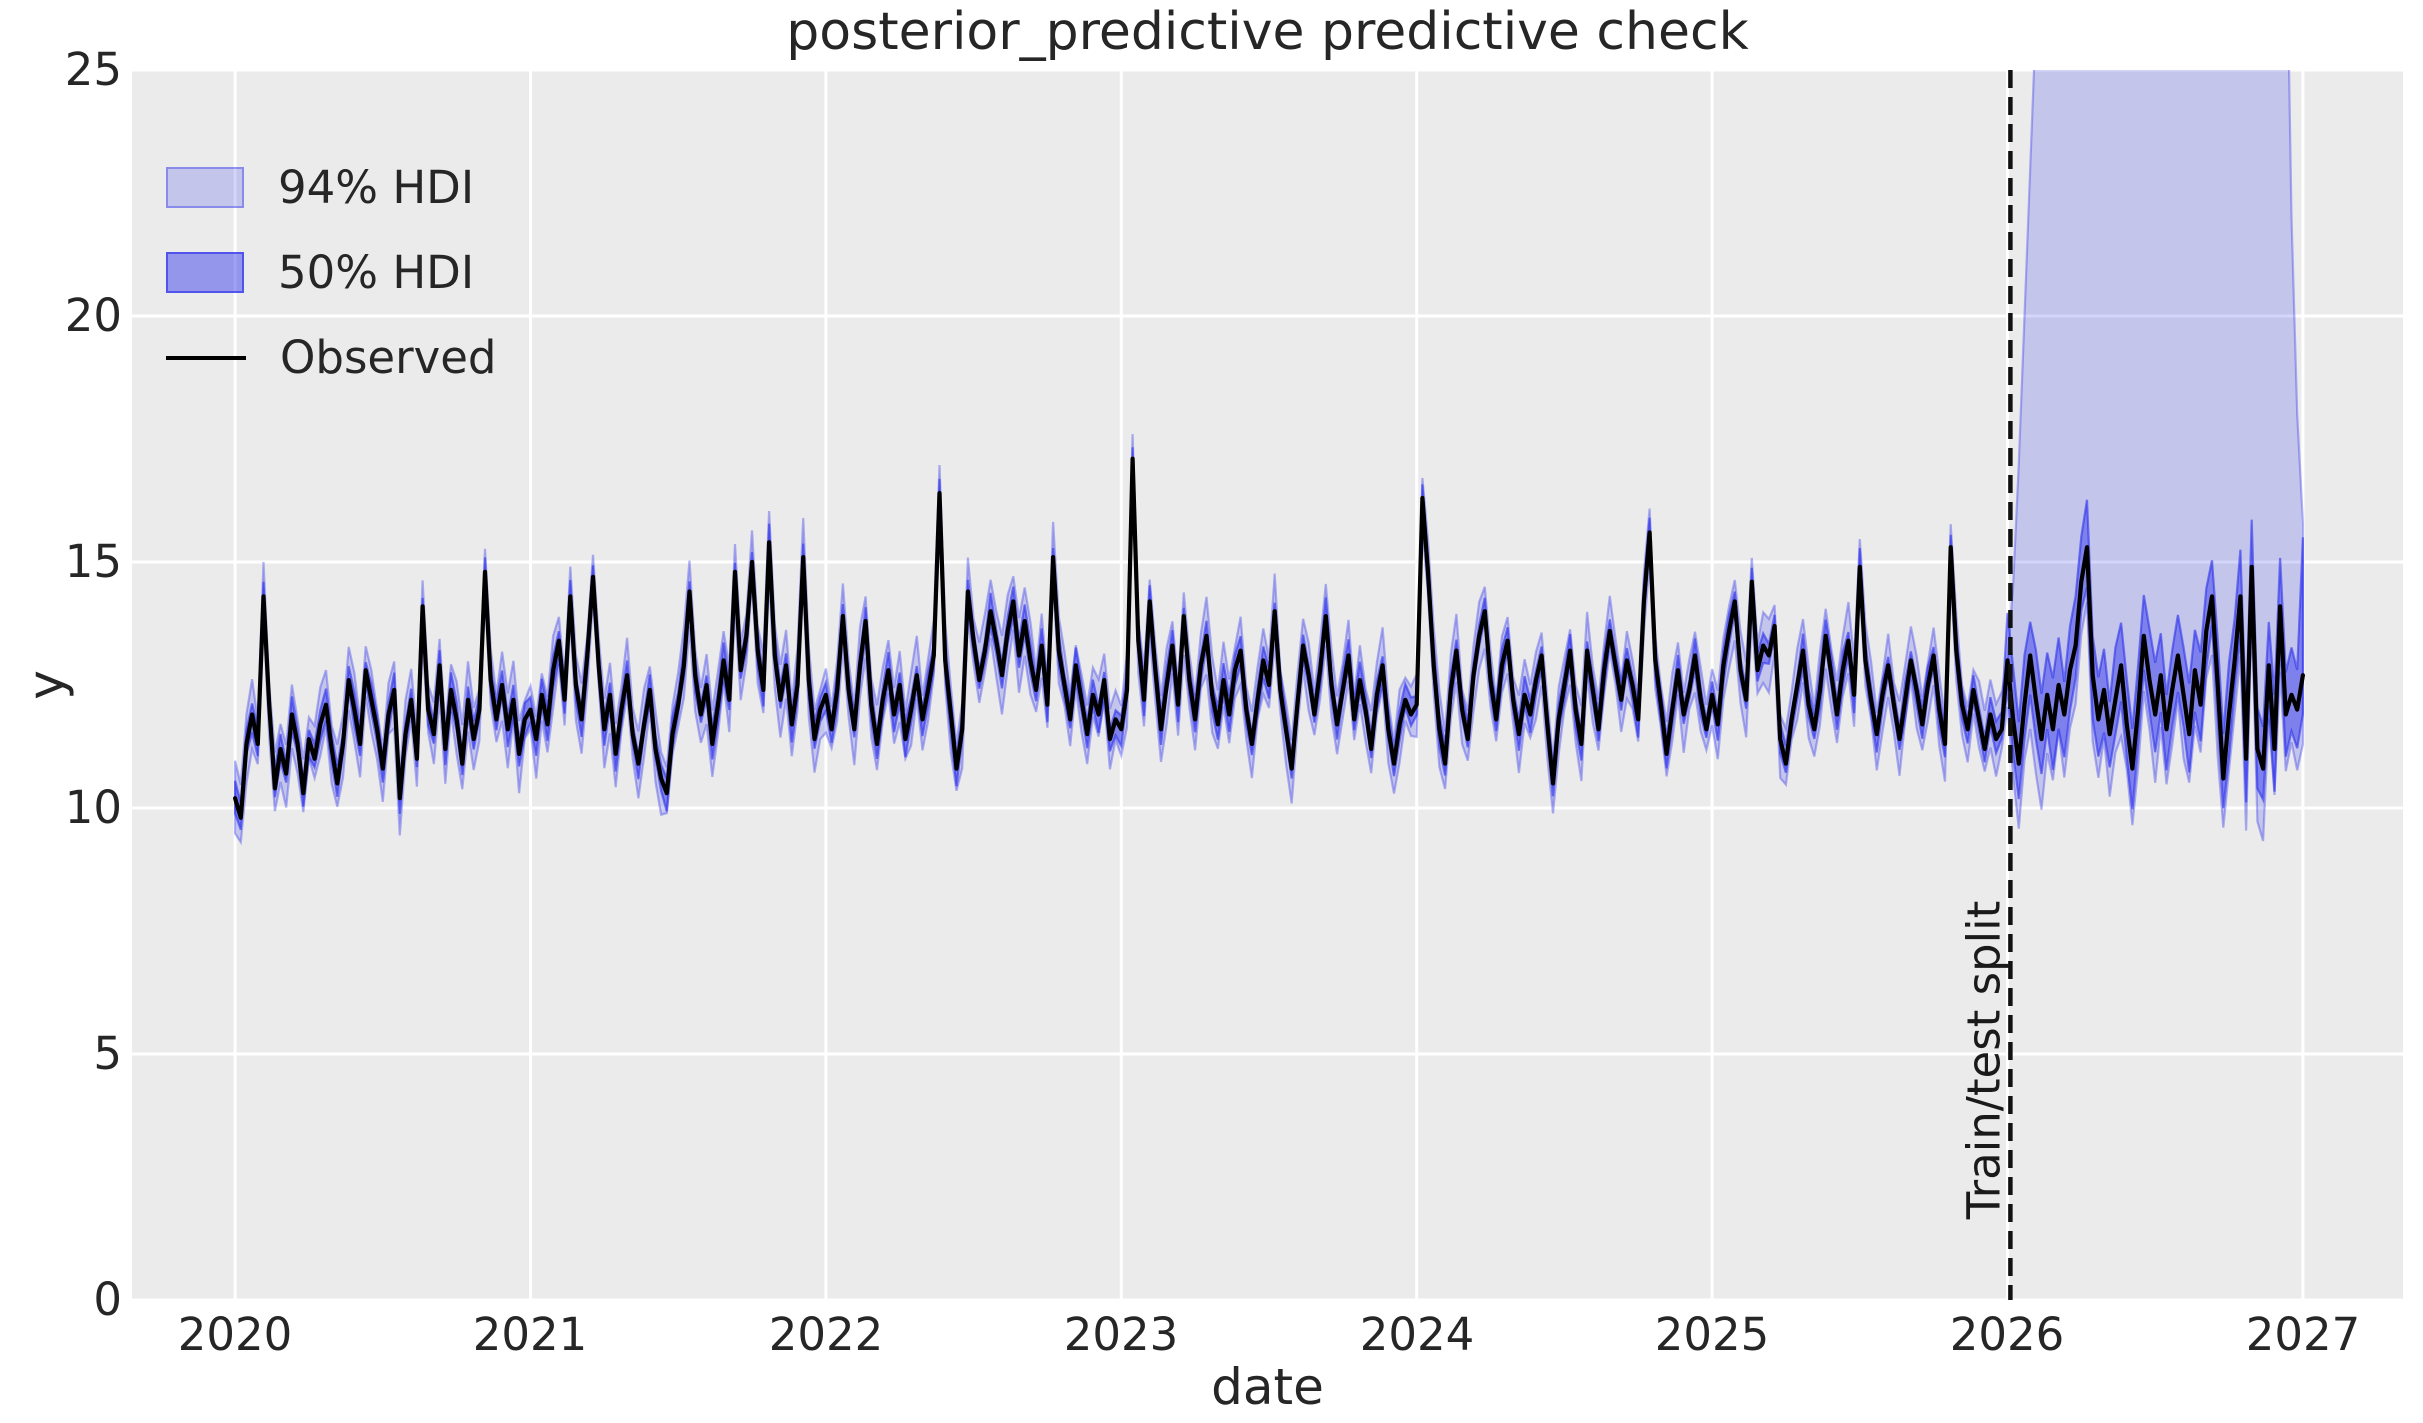  What do you see at coordinates (46, 685) in the screenshot?
I see `y-axis-label: y` at bounding box center [46, 685].